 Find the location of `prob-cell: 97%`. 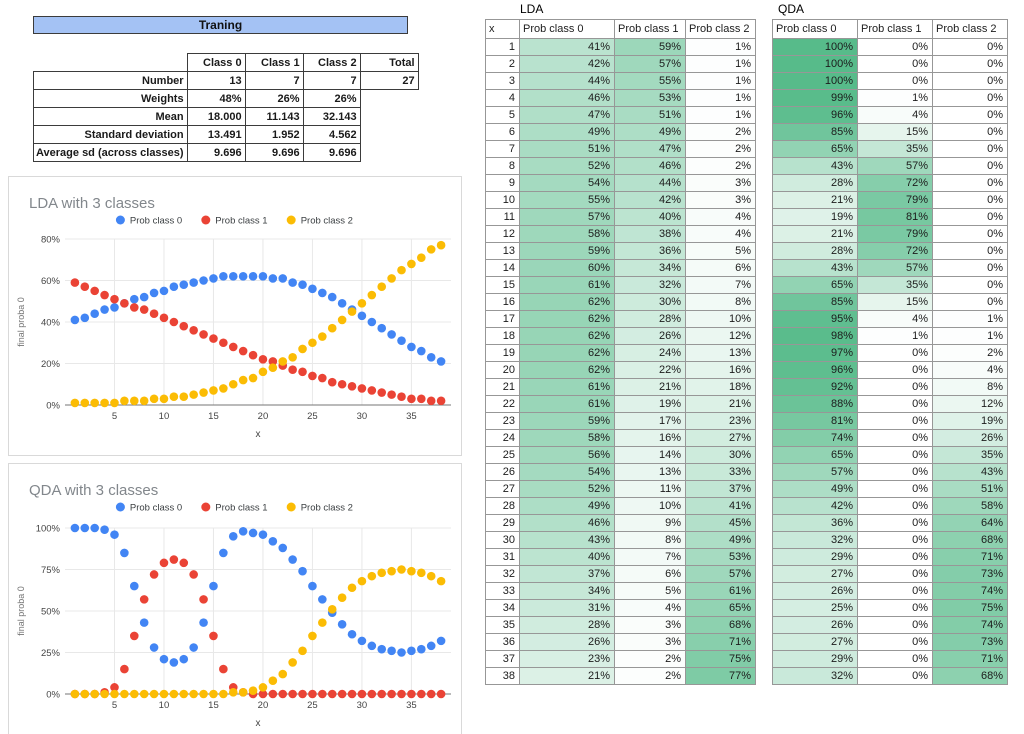

prob-cell: 97% is located at coordinates (815, 353).